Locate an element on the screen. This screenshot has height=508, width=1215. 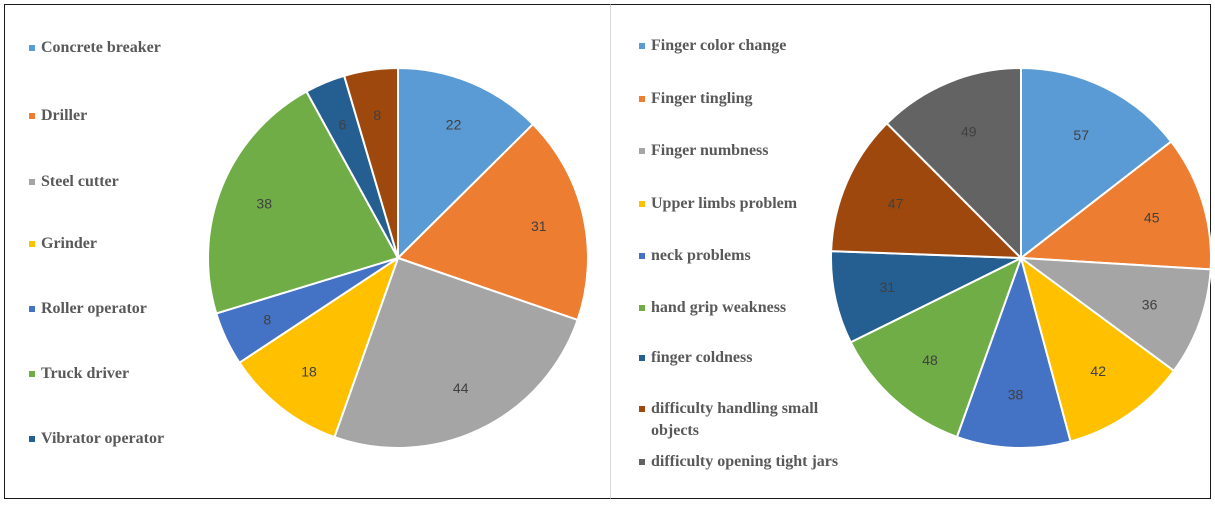
pie-slice-hand-grip-weakness is located at coordinates (936, 347).